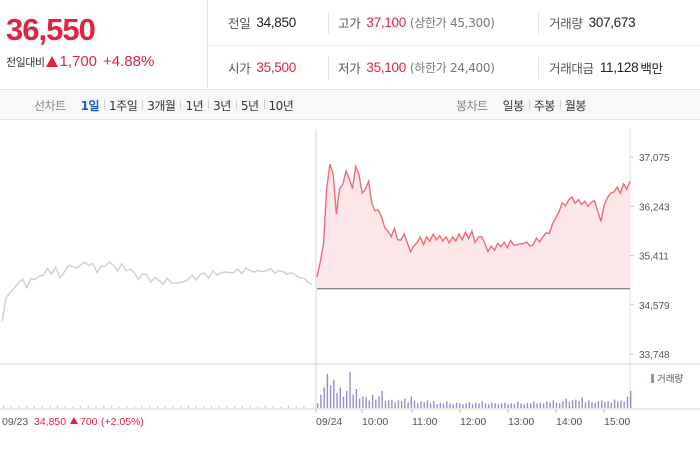 The image size is (700, 450). What do you see at coordinates (249, 105) in the screenshot?
I see `tab-line-5: 5년` at bounding box center [249, 105].